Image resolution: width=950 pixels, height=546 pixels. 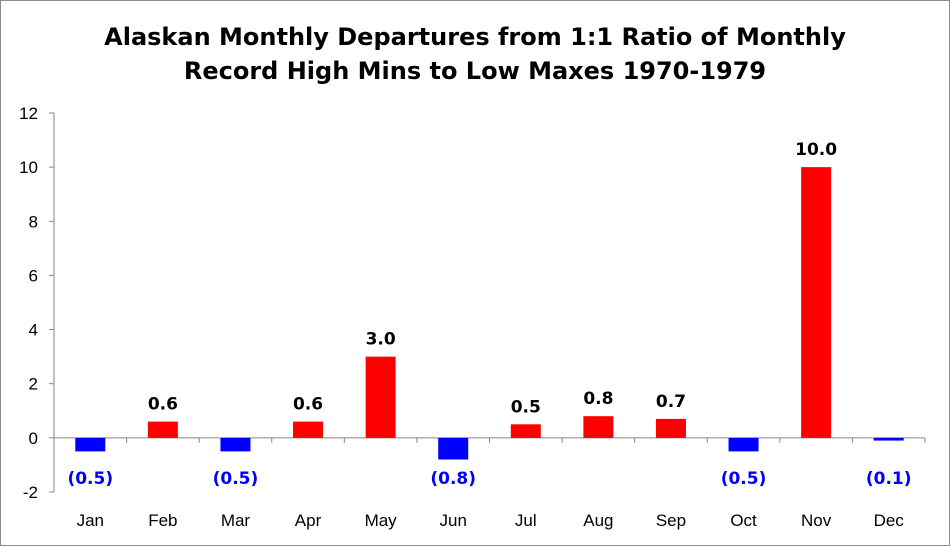 What do you see at coordinates (671, 520) in the screenshot?
I see `x-tick-label: Sep` at bounding box center [671, 520].